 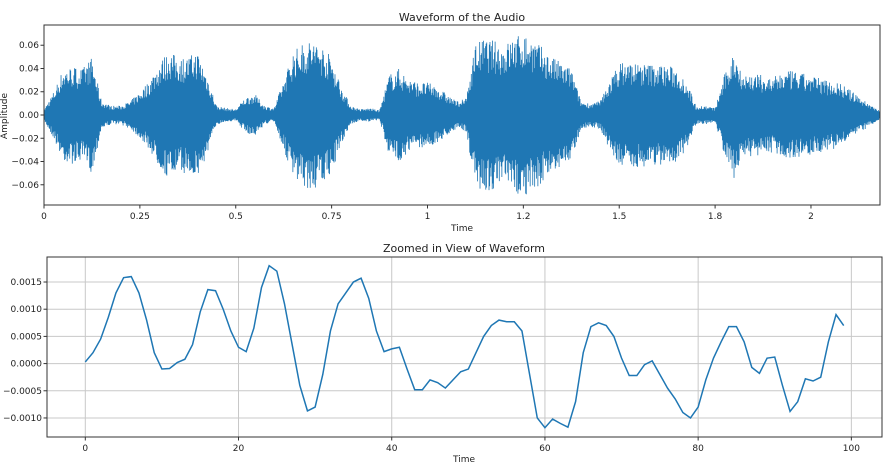 I want to click on y-tick-label: 0.0005, so click(x=27, y=337).